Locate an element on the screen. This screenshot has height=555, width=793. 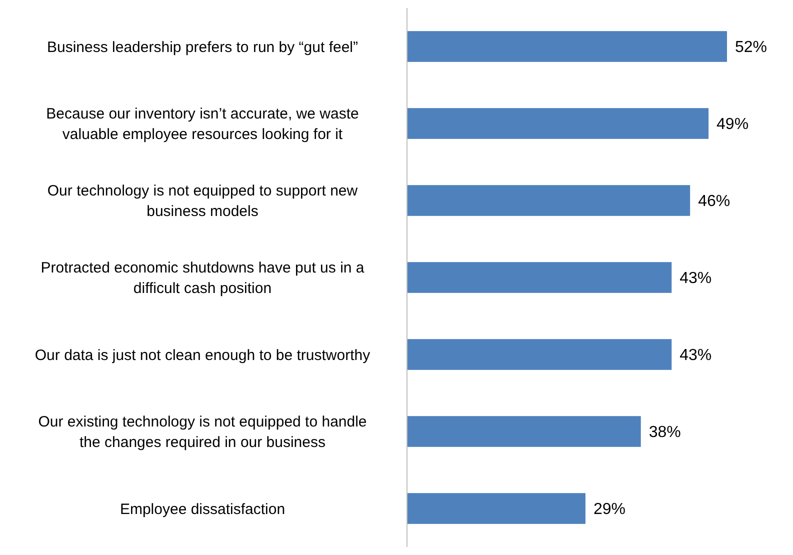
y-tick-label: Our data is just not clean enough to be trustworthy is located at coordinates (202, 355).